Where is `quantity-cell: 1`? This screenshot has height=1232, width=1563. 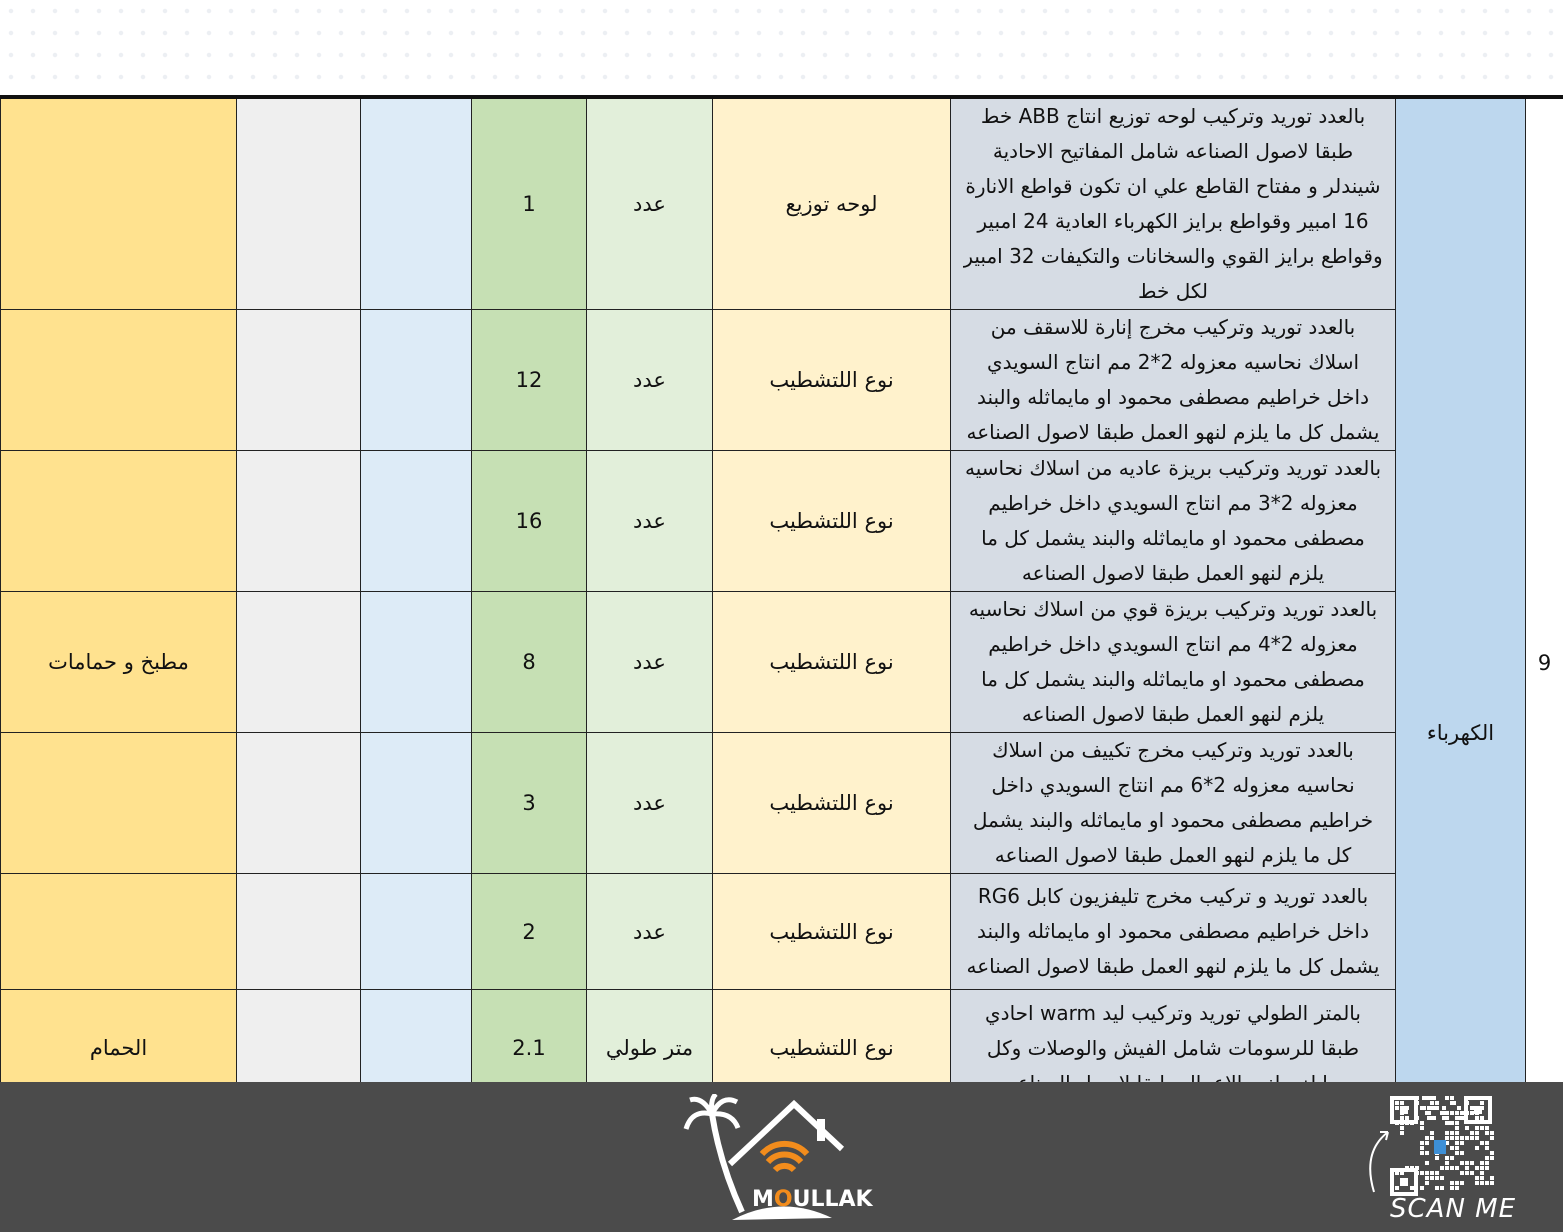
quantity-cell: 1 is located at coordinates (529, 203).